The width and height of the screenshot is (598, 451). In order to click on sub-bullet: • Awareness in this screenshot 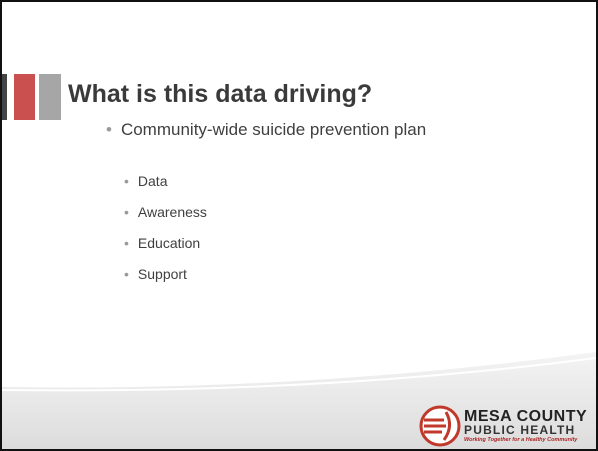, I will do `click(165, 212)`.